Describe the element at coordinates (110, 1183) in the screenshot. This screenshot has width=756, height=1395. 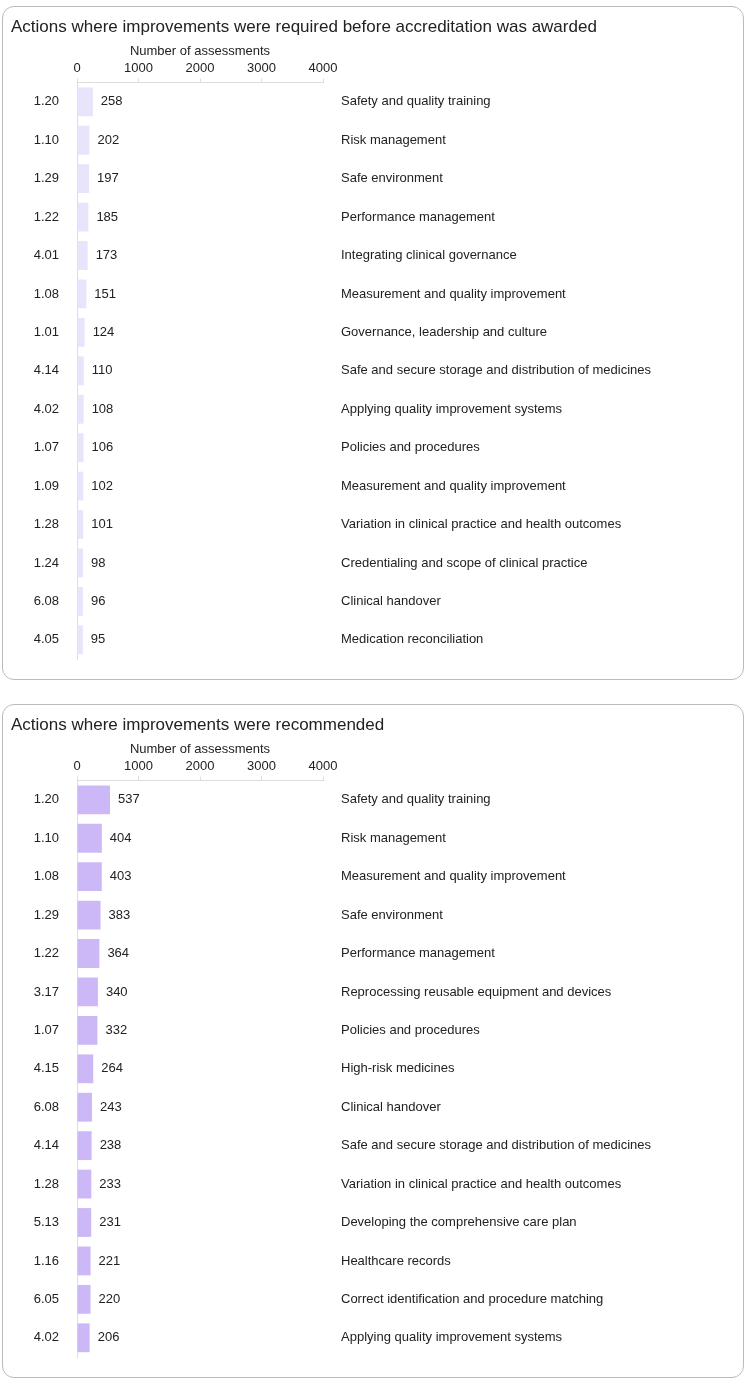
I see `data-label: 233` at that location.